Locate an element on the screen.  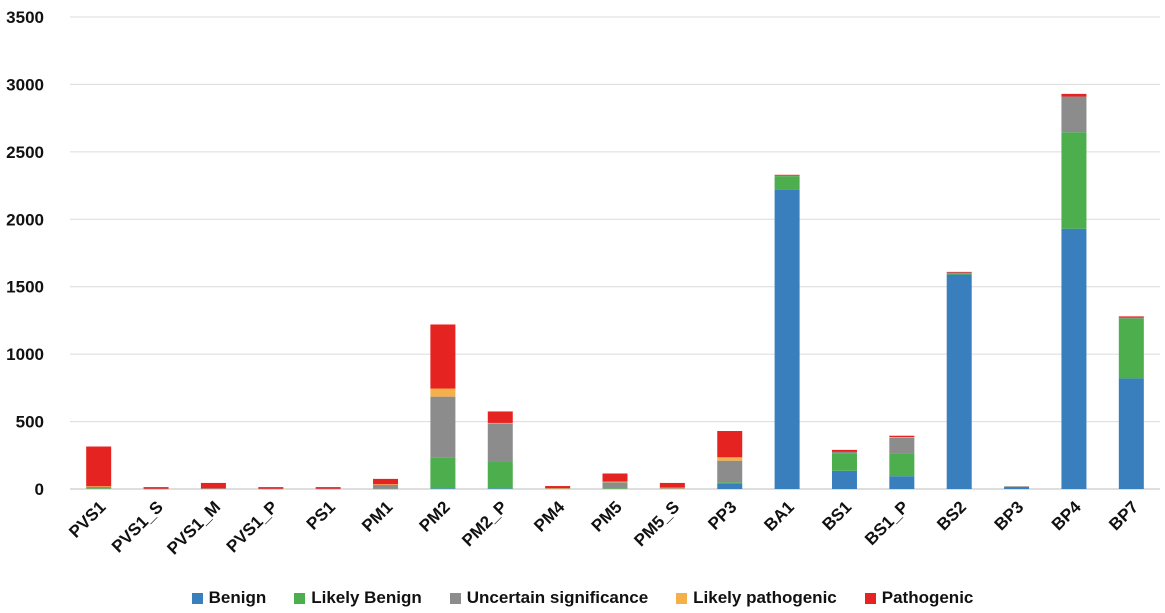
x-tick-label: PS1 is located at coordinates (321, 515).